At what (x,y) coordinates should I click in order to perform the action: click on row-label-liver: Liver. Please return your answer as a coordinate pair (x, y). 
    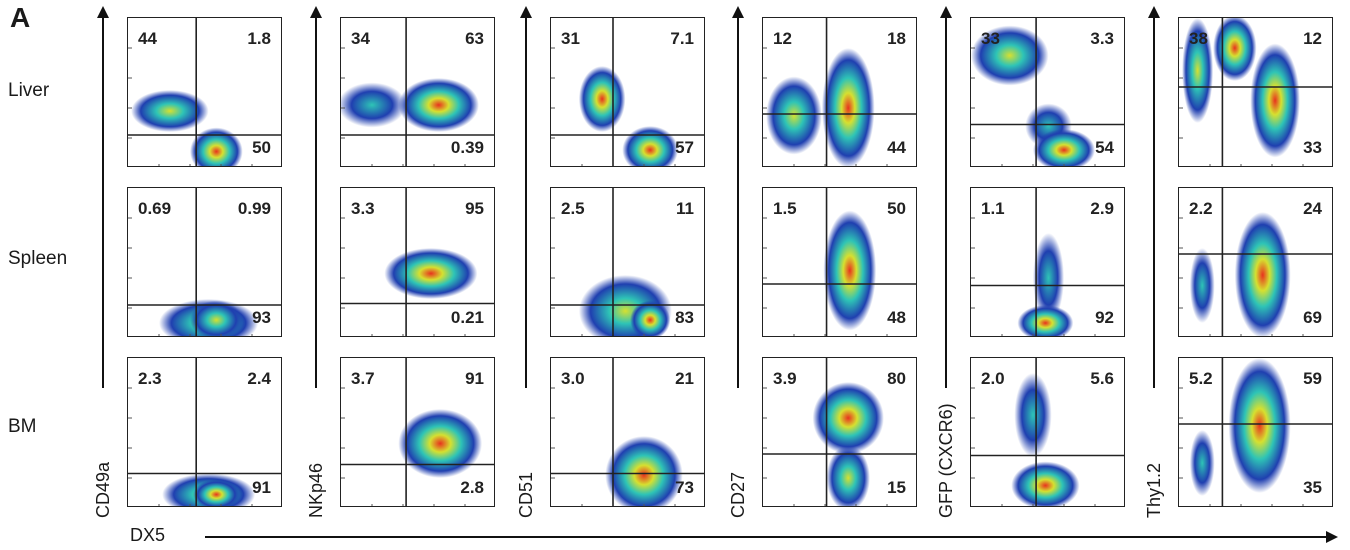
    Looking at the image, I should click on (29, 90).